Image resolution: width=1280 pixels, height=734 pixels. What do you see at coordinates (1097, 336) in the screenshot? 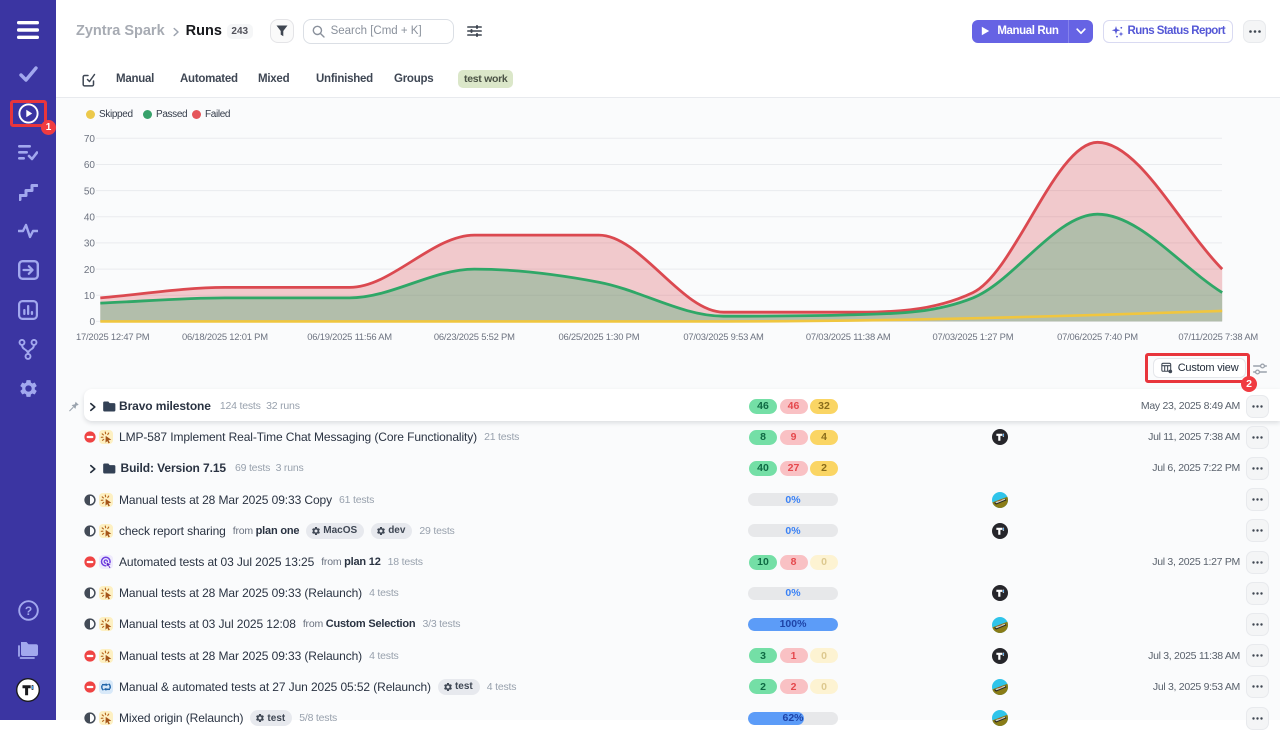
I see `svg-text: 07/06/2025 7:40 PM` at bounding box center [1097, 336].